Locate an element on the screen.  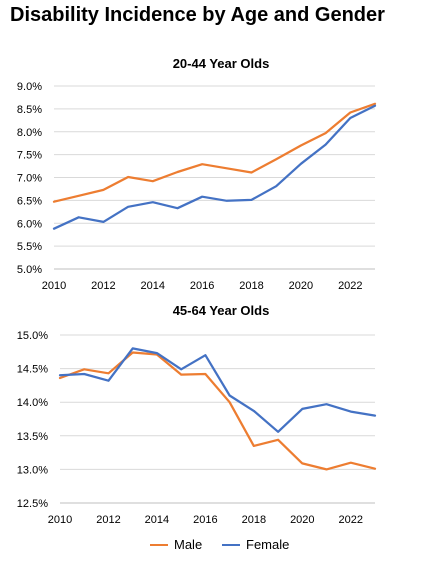
series-line-female is located at coordinates (217, 389).